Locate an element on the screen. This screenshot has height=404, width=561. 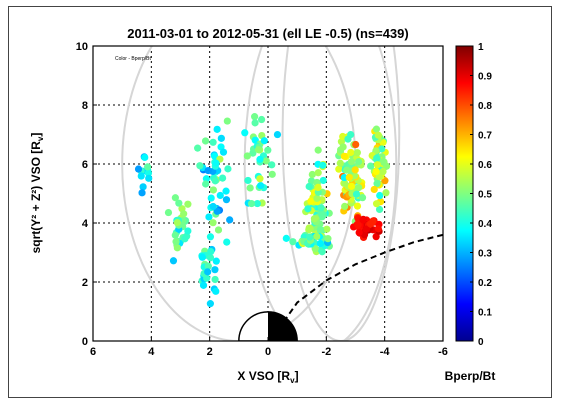
y-tick-label: 10 is located at coordinates (82, 47).